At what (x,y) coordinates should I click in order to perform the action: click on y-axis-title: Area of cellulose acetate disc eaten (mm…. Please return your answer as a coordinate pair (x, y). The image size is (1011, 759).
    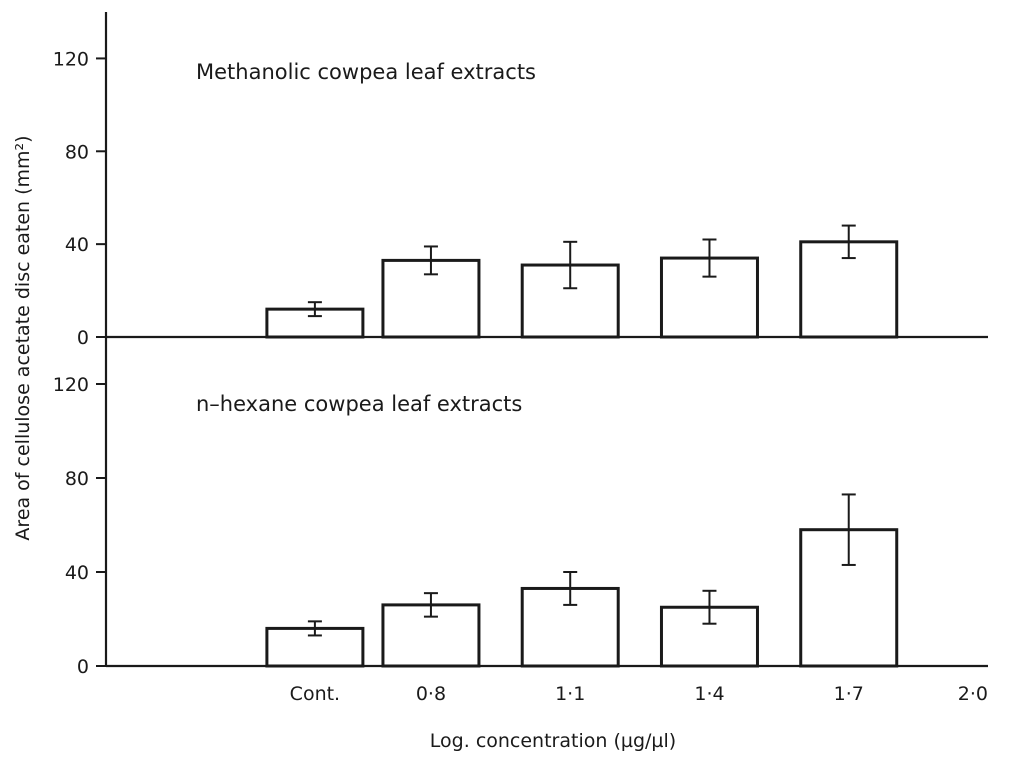
    Looking at the image, I should click on (23, 337).